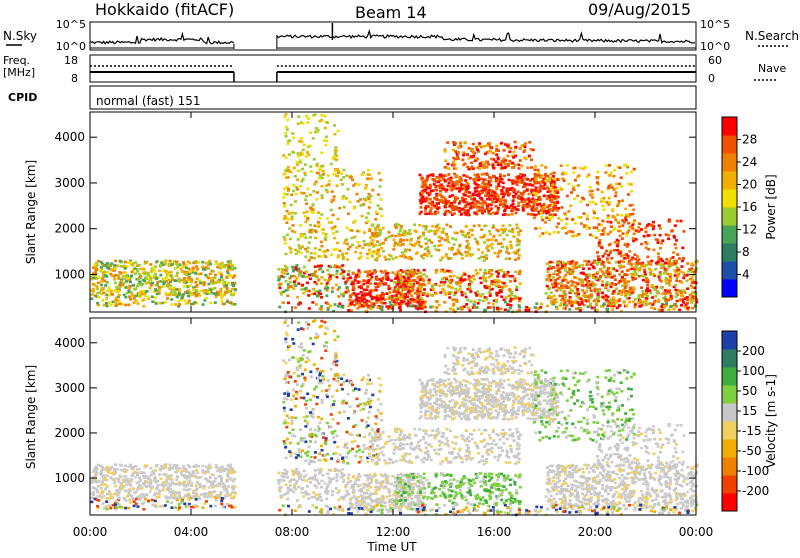 This screenshot has height=558, width=800. Describe the element at coordinates (746, 252) in the screenshot. I see `power-colorbar-tick-label: 8` at that location.